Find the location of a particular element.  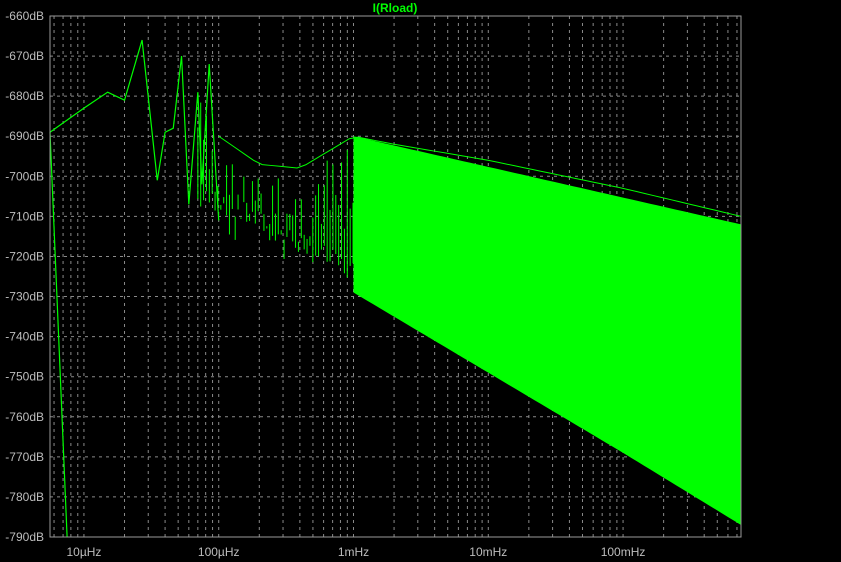

x-axis-labels: 10µHz 100µHz 1mHz 10mHz 100mHz is located at coordinates (355, 552).